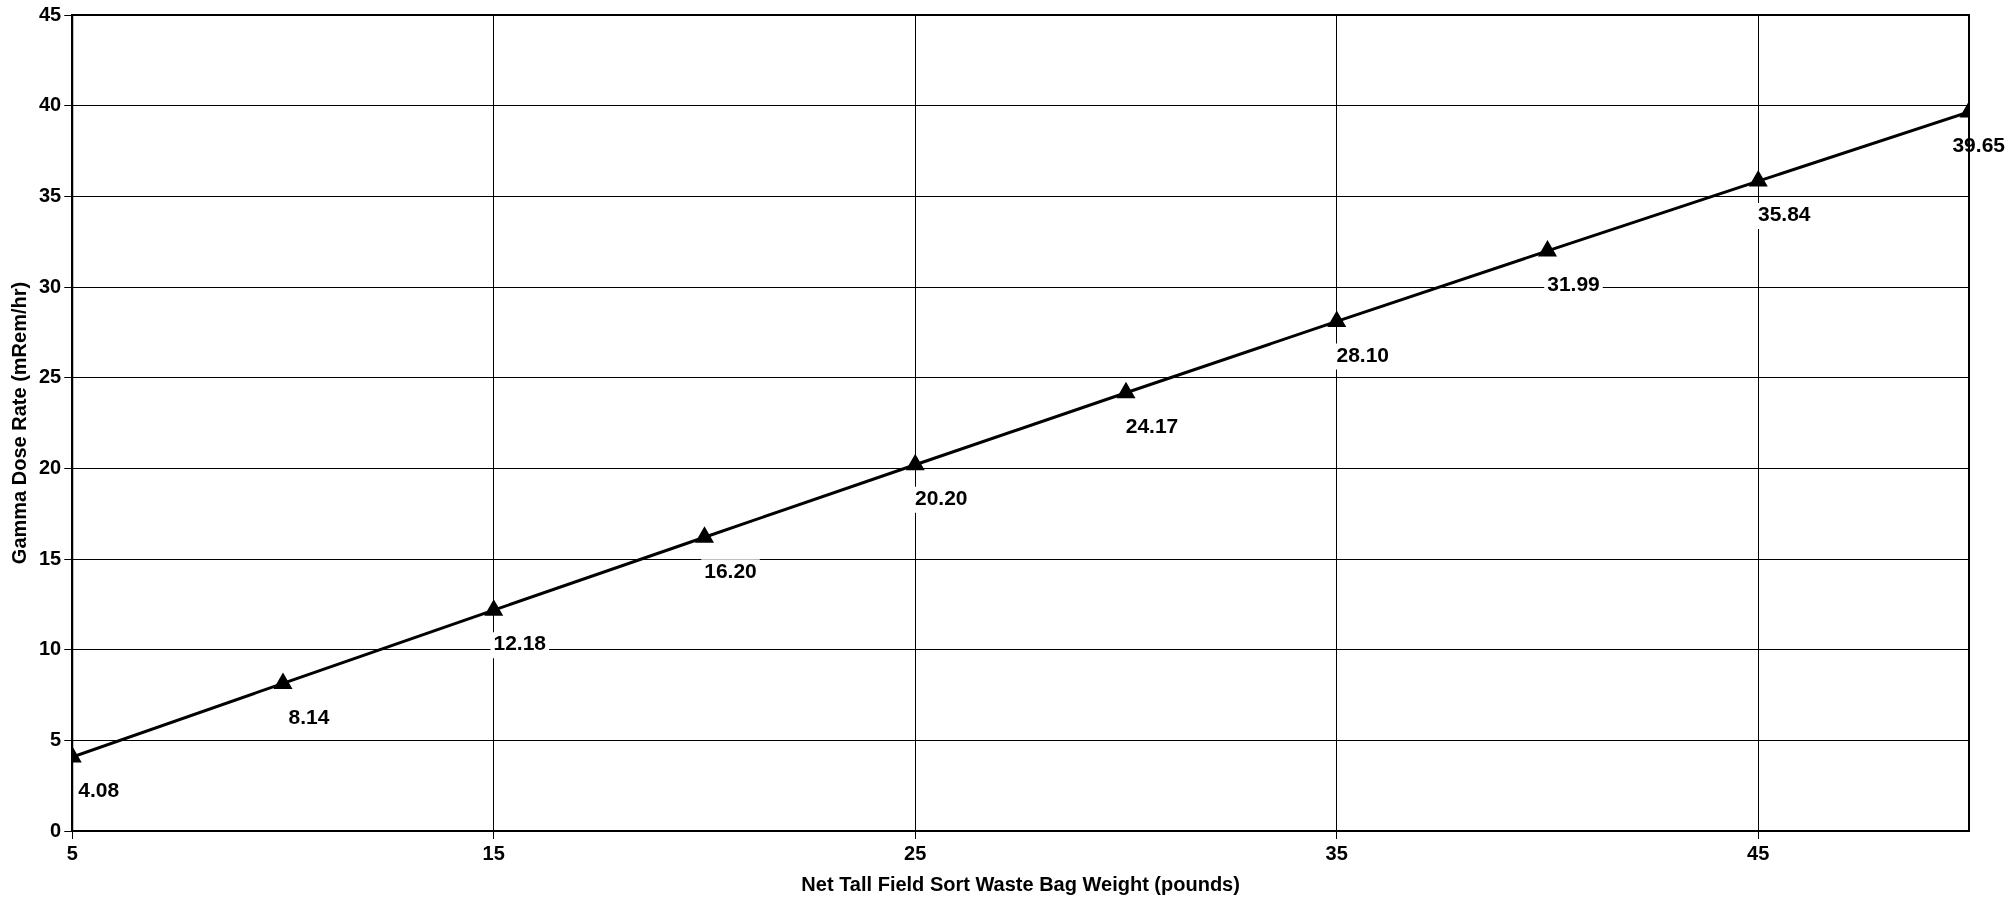 The image size is (2009, 905). I want to click on x-tick-label: 5, so click(72, 852).